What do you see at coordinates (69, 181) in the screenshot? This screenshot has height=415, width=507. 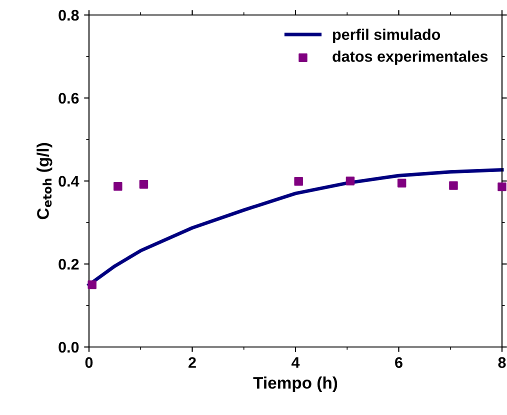 I see `y-tick-label: 0.4` at bounding box center [69, 181].